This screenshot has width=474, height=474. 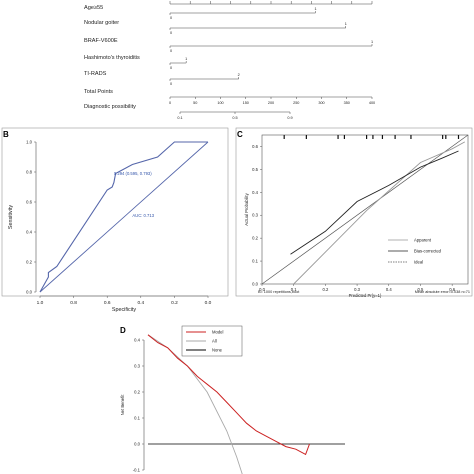 I want to click on calibration-plot-frame, so click(x=365, y=209).